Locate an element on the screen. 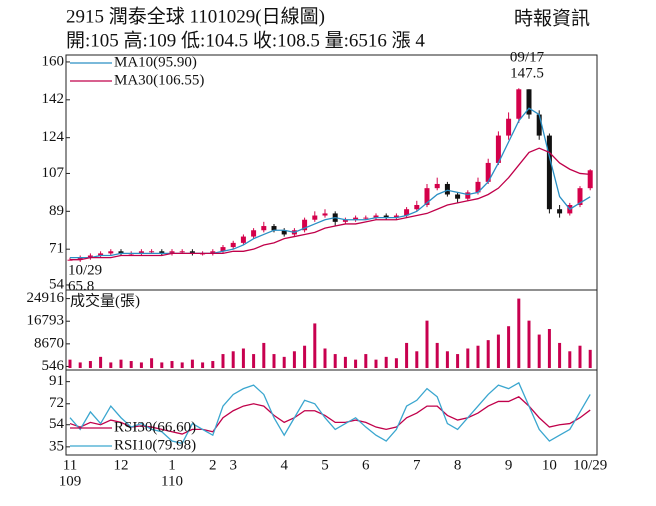 The height and width of the screenshot is (506, 656). y-tick-label: 546 is located at coordinates (53, 366).